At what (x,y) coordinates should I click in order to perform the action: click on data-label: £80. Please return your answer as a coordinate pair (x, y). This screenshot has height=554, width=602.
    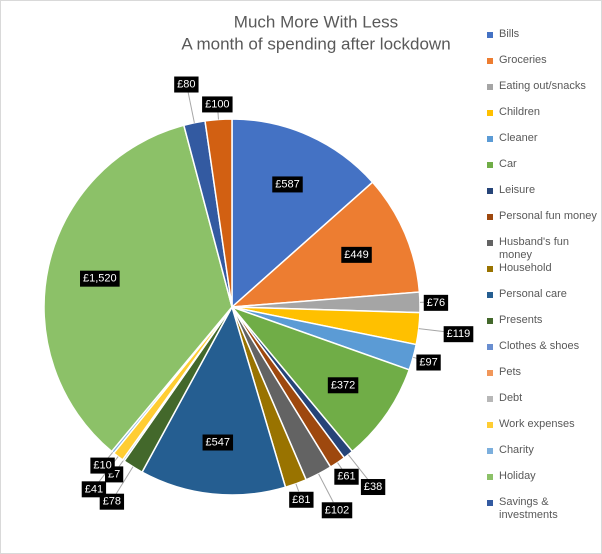
    Looking at the image, I should click on (186, 85).